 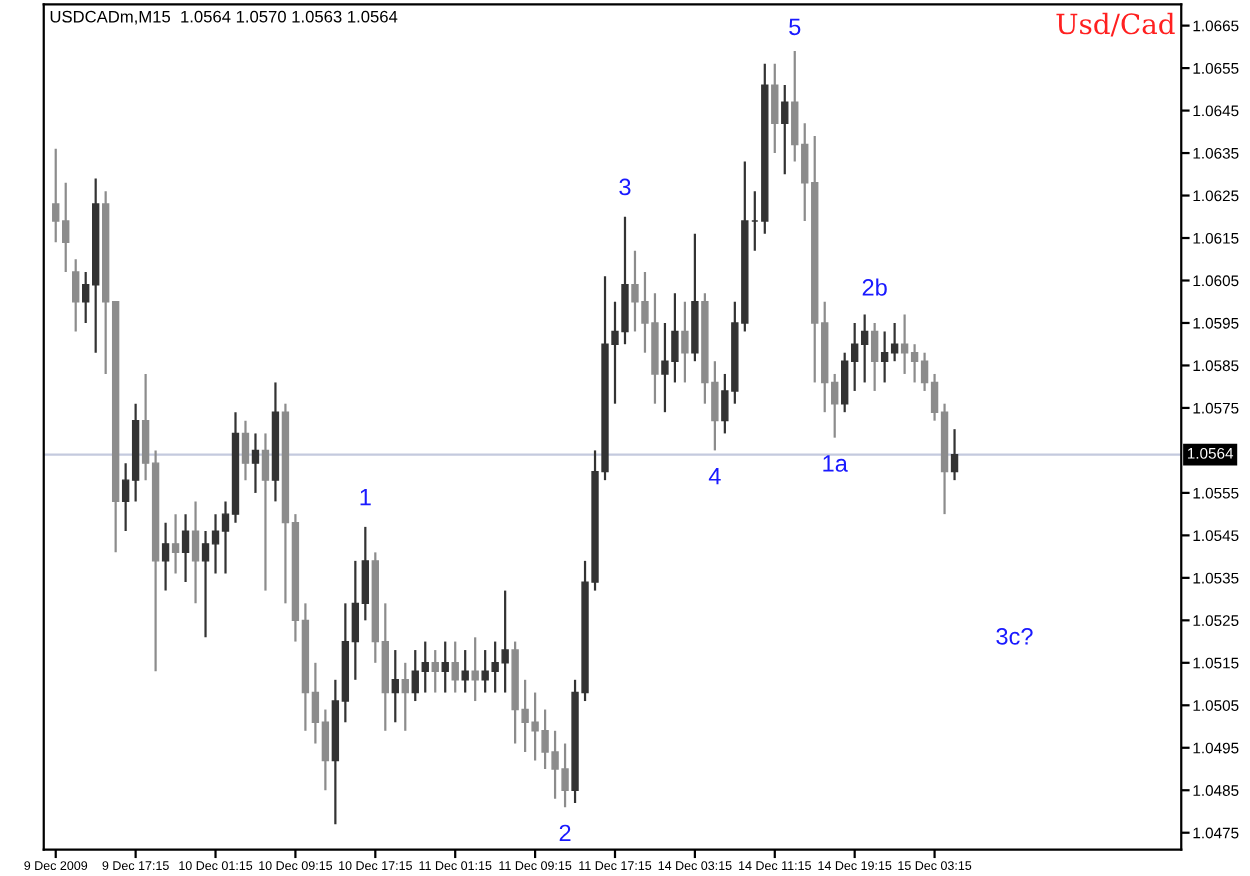 What do you see at coordinates (565, 833) in the screenshot?
I see `annotation: 2` at bounding box center [565, 833].